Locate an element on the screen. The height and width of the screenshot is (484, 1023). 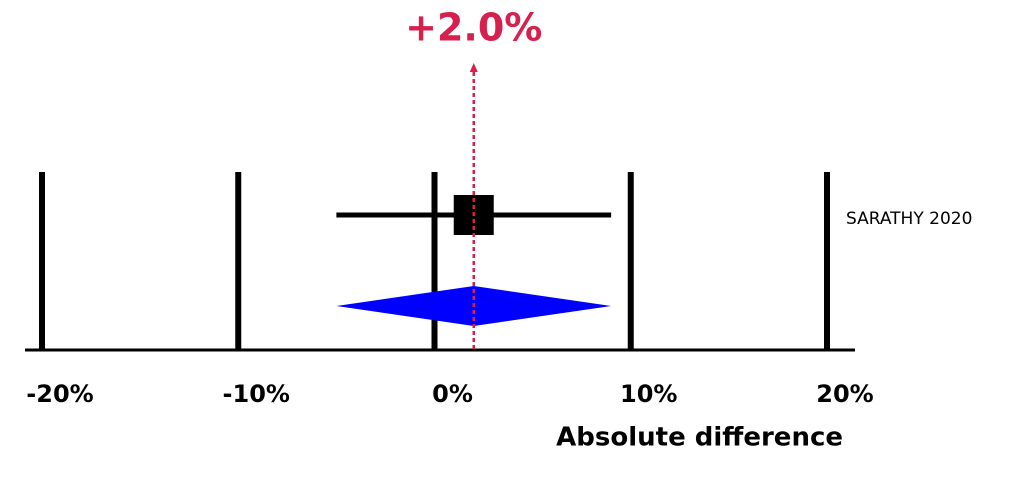
x-tick-label: 0% is located at coordinates (452, 394).